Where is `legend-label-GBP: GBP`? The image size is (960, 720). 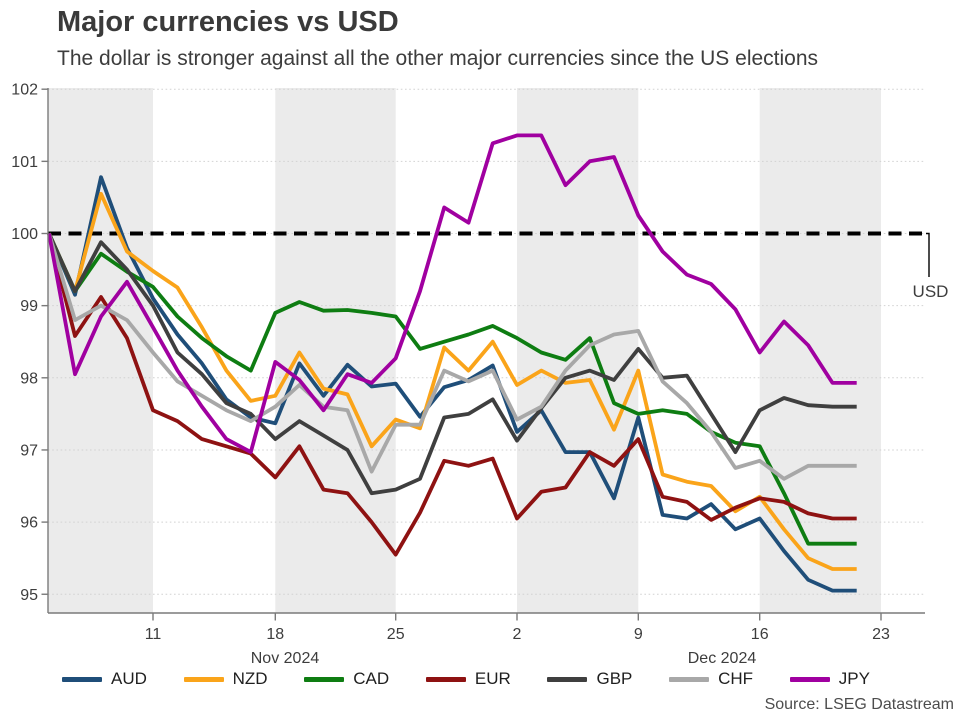
legend-label-GBP: GBP is located at coordinates (614, 678).